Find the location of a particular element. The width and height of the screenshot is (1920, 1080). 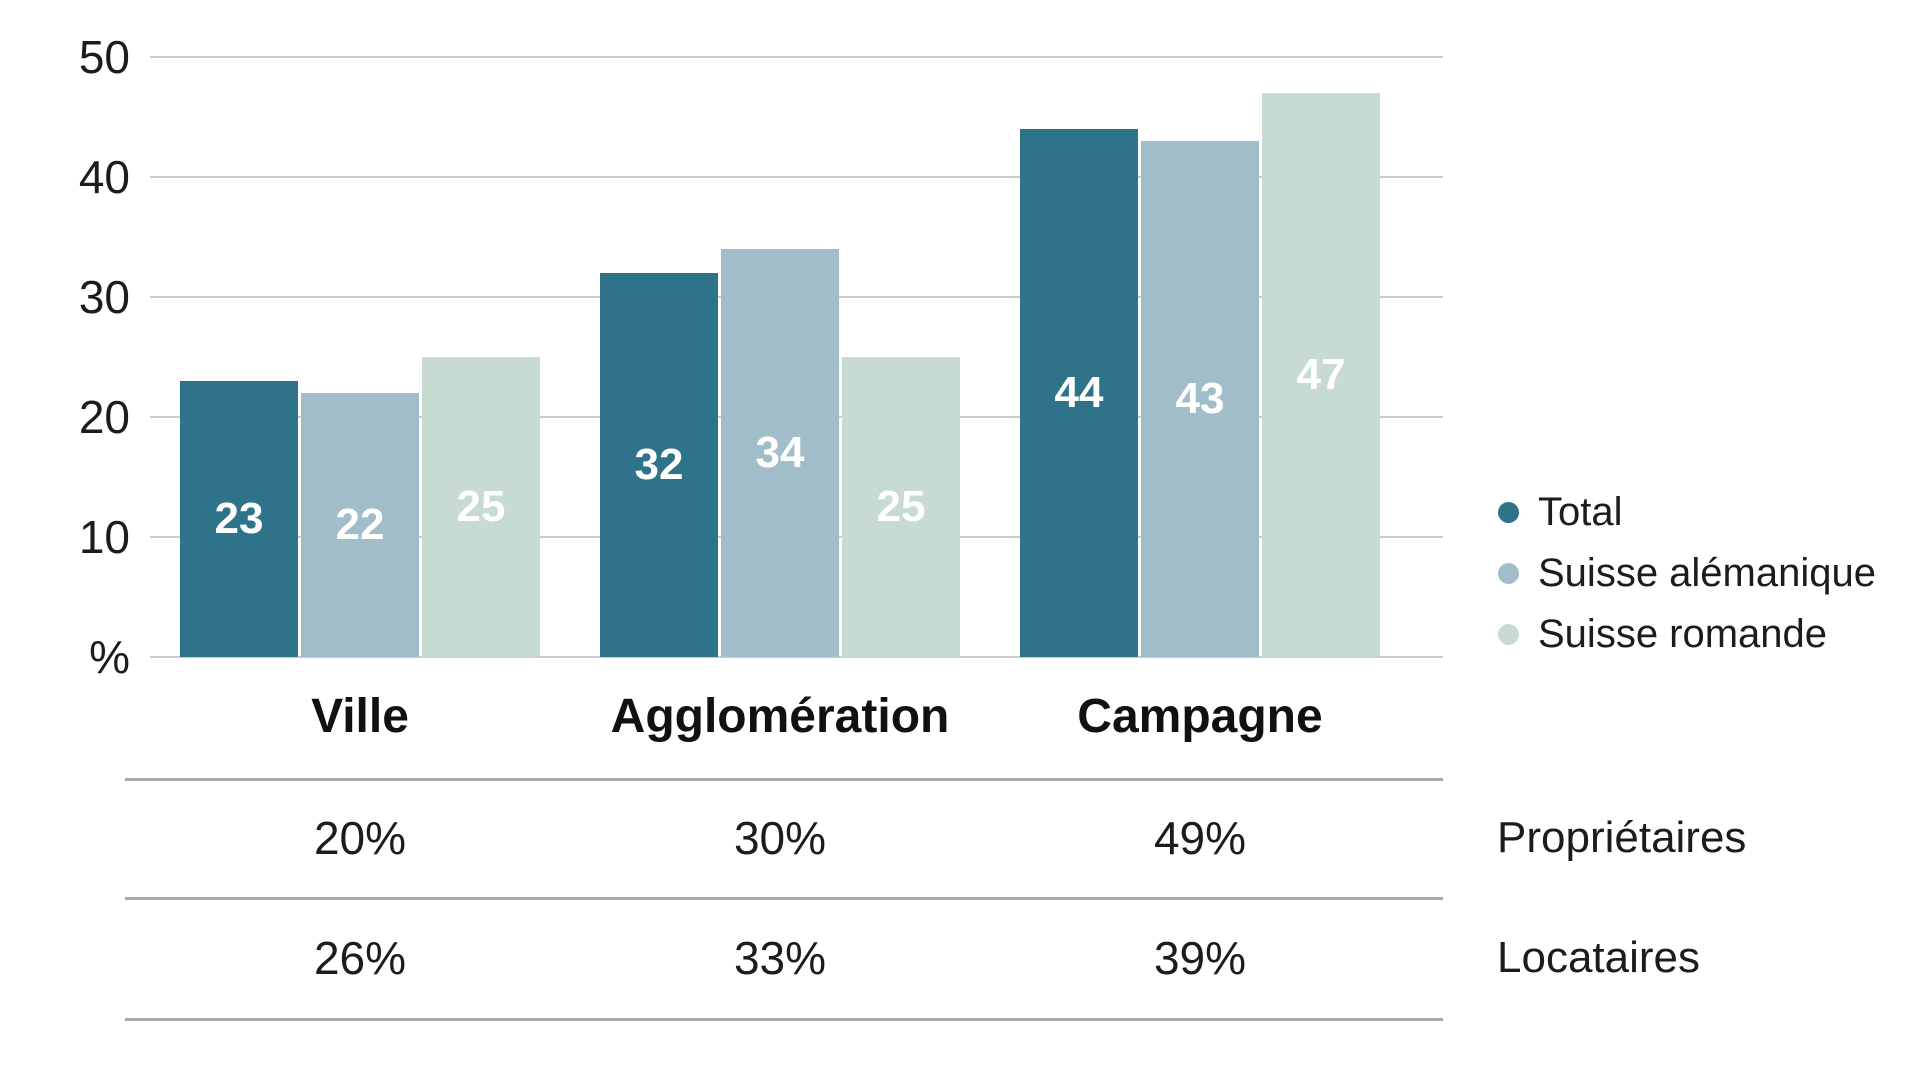

table-cell-value: 20% is located at coordinates (360, 838).